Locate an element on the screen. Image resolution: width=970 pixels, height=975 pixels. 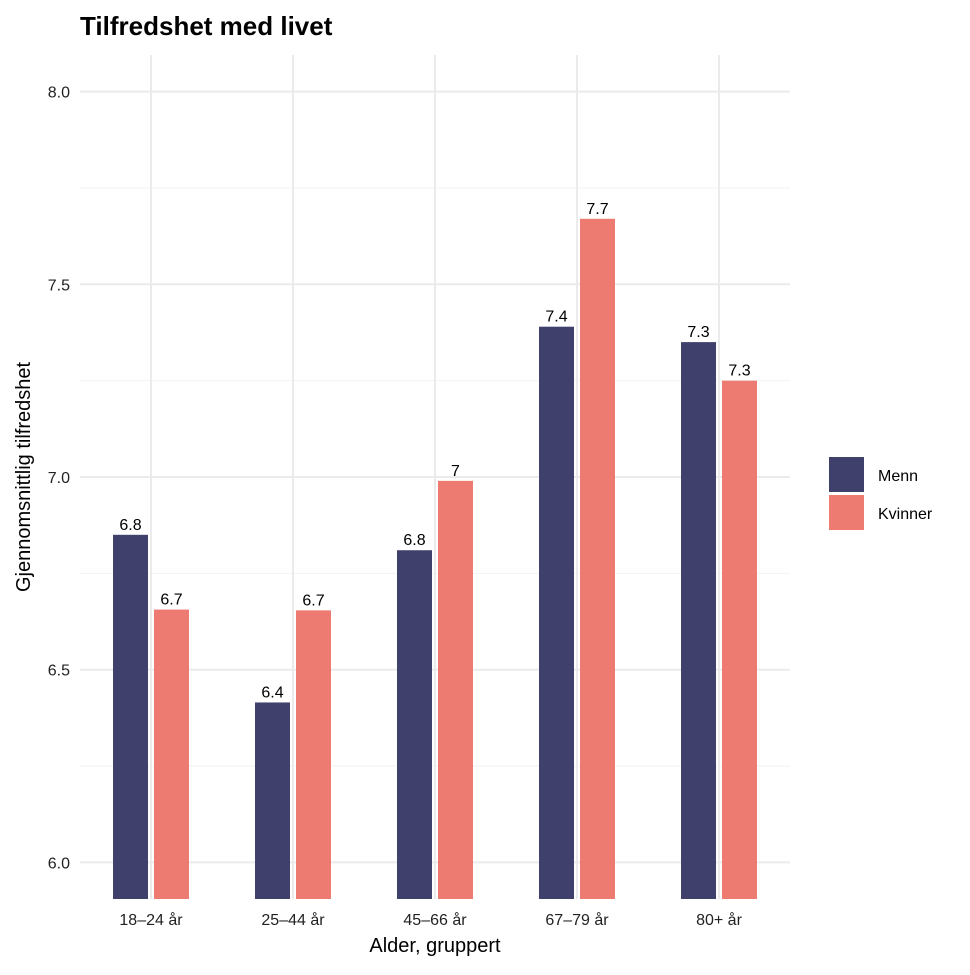
data-label: 7.4 is located at coordinates (556, 317).